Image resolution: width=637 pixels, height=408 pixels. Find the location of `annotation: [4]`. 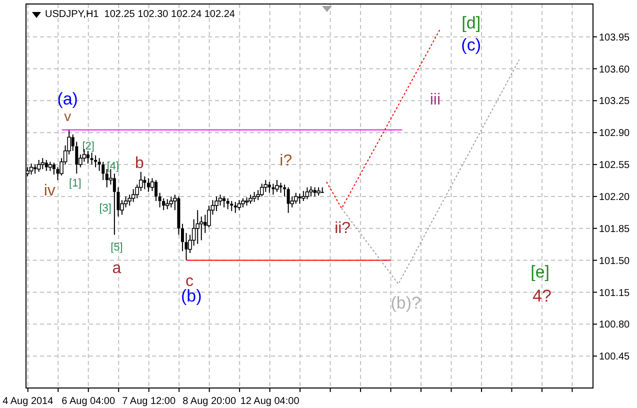

annotation: [4] is located at coordinates (113, 166).